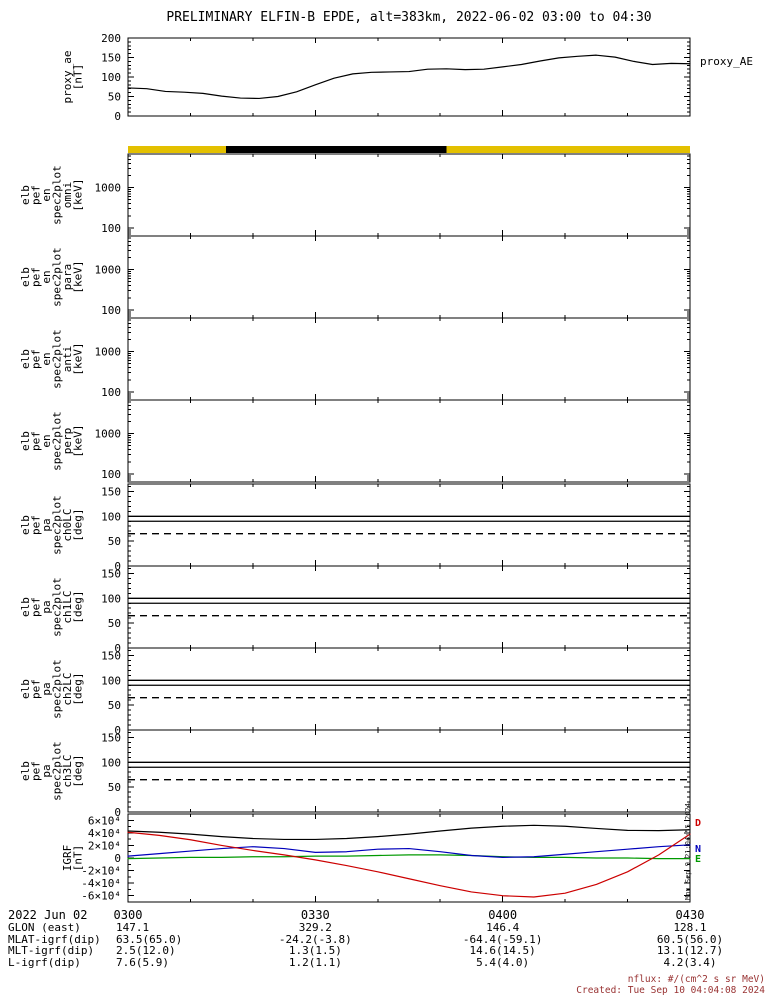  Describe the element at coordinates (67, 441) in the screenshot. I see `svg-text: perp` at that location.